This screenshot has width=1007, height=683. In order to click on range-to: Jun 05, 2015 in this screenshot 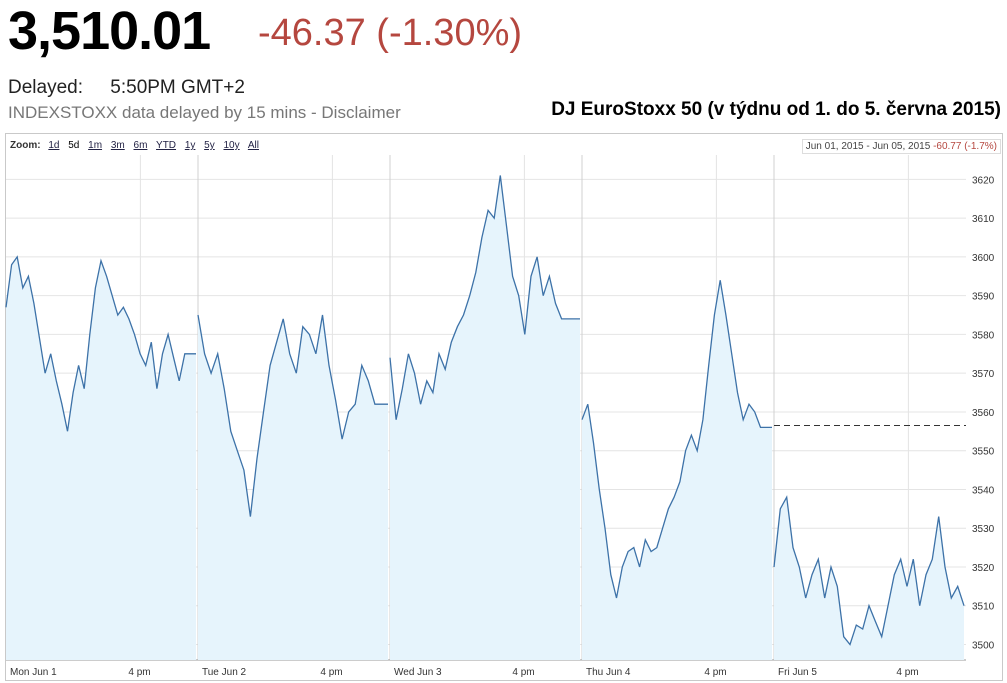, I will do `click(901, 146)`.